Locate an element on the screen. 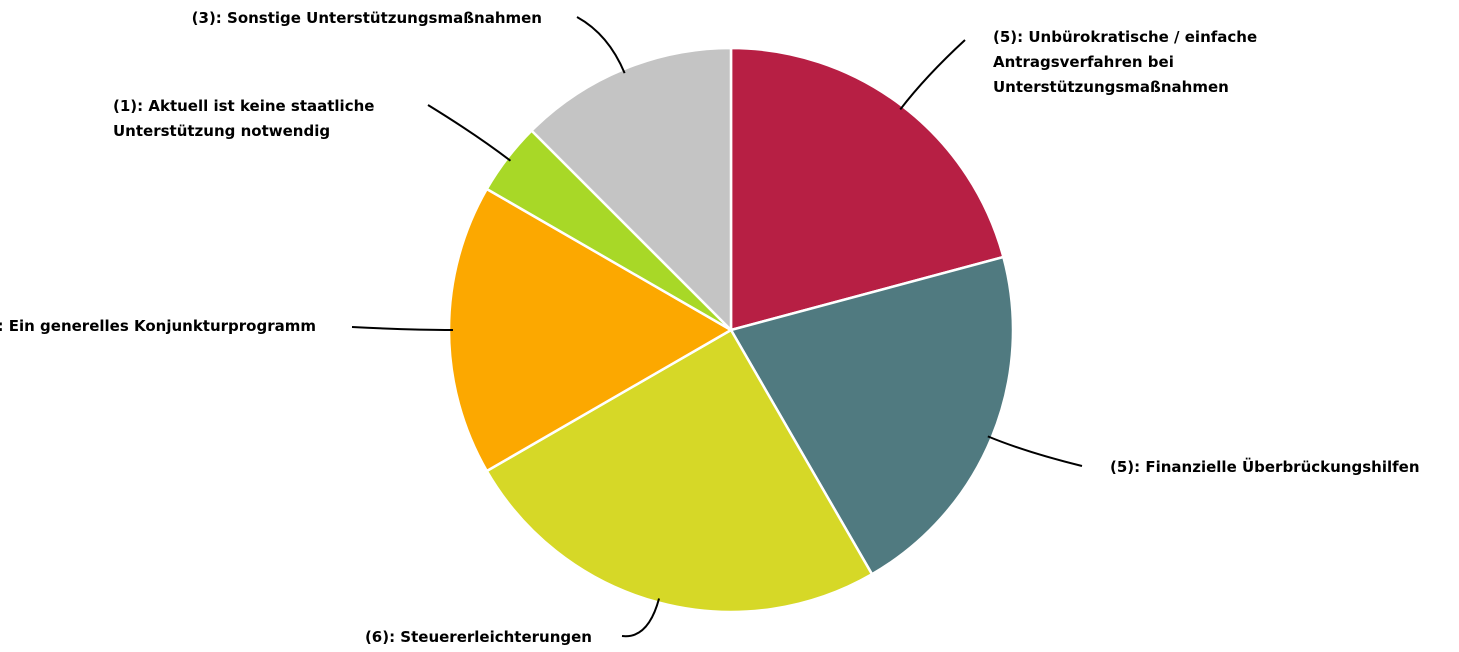  slice-label: (3): Sonstige Unterstützungsmaßnahmen is located at coordinates (366, 18).